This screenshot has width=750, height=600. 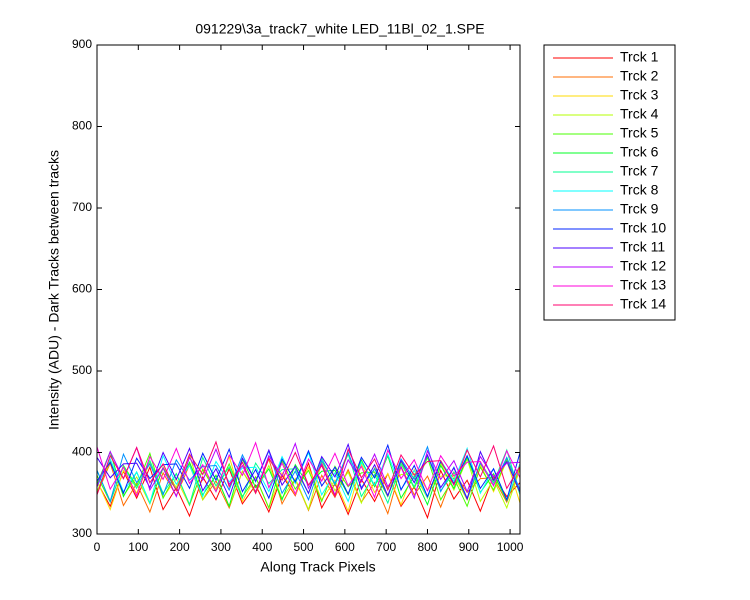 I want to click on x-tick-label: 400, so click(x=262, y=547).